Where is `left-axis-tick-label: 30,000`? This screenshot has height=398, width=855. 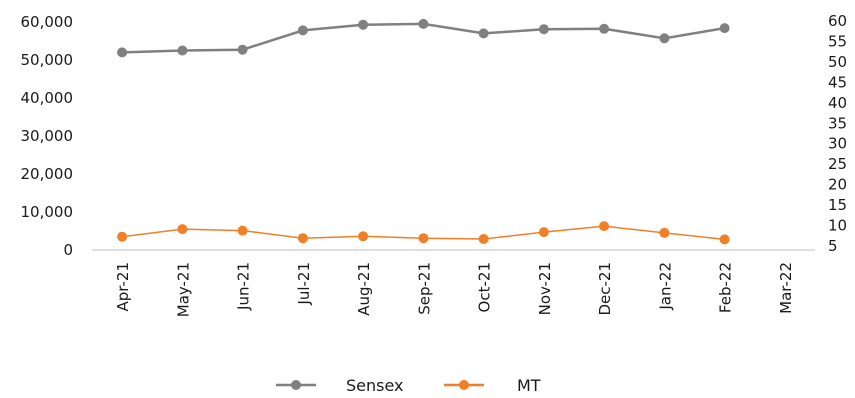 left-axis-tick-label: 30,000 is located at coordinates (47, 136).